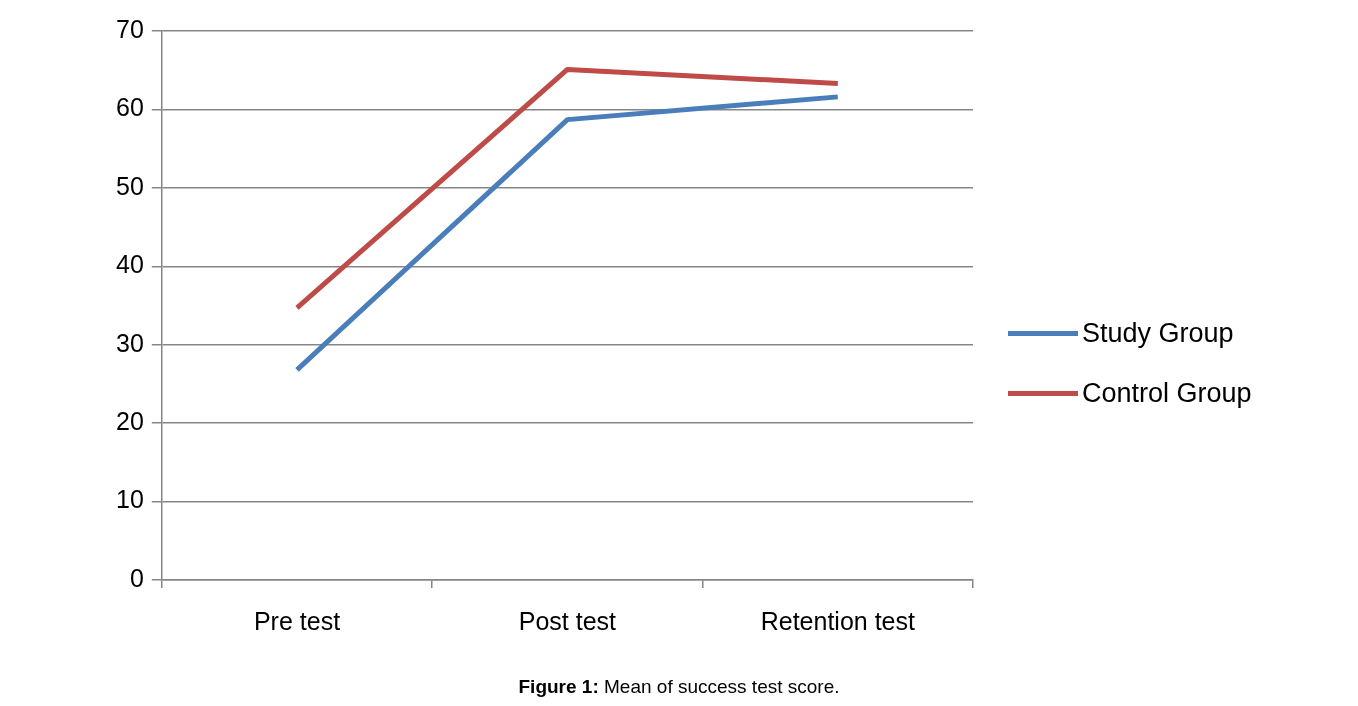 The height and width of the screenshot is (706, 1358). I want to click on x-tick-label: Retention test, so click(837, 620).